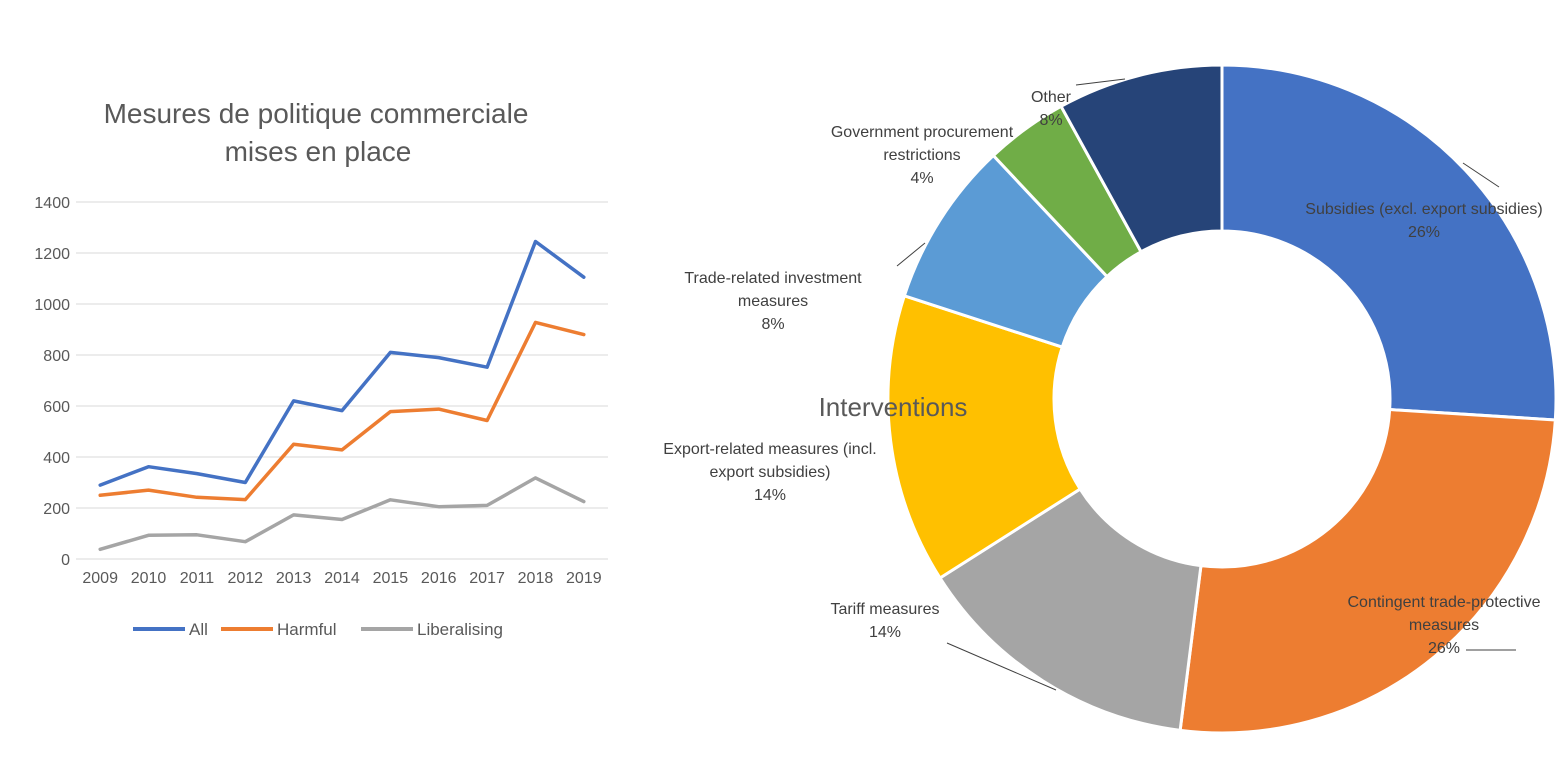  Describe the element at coordinates (487, 578) in the screenshot. I see `x-tick-label: 2017` at that location.